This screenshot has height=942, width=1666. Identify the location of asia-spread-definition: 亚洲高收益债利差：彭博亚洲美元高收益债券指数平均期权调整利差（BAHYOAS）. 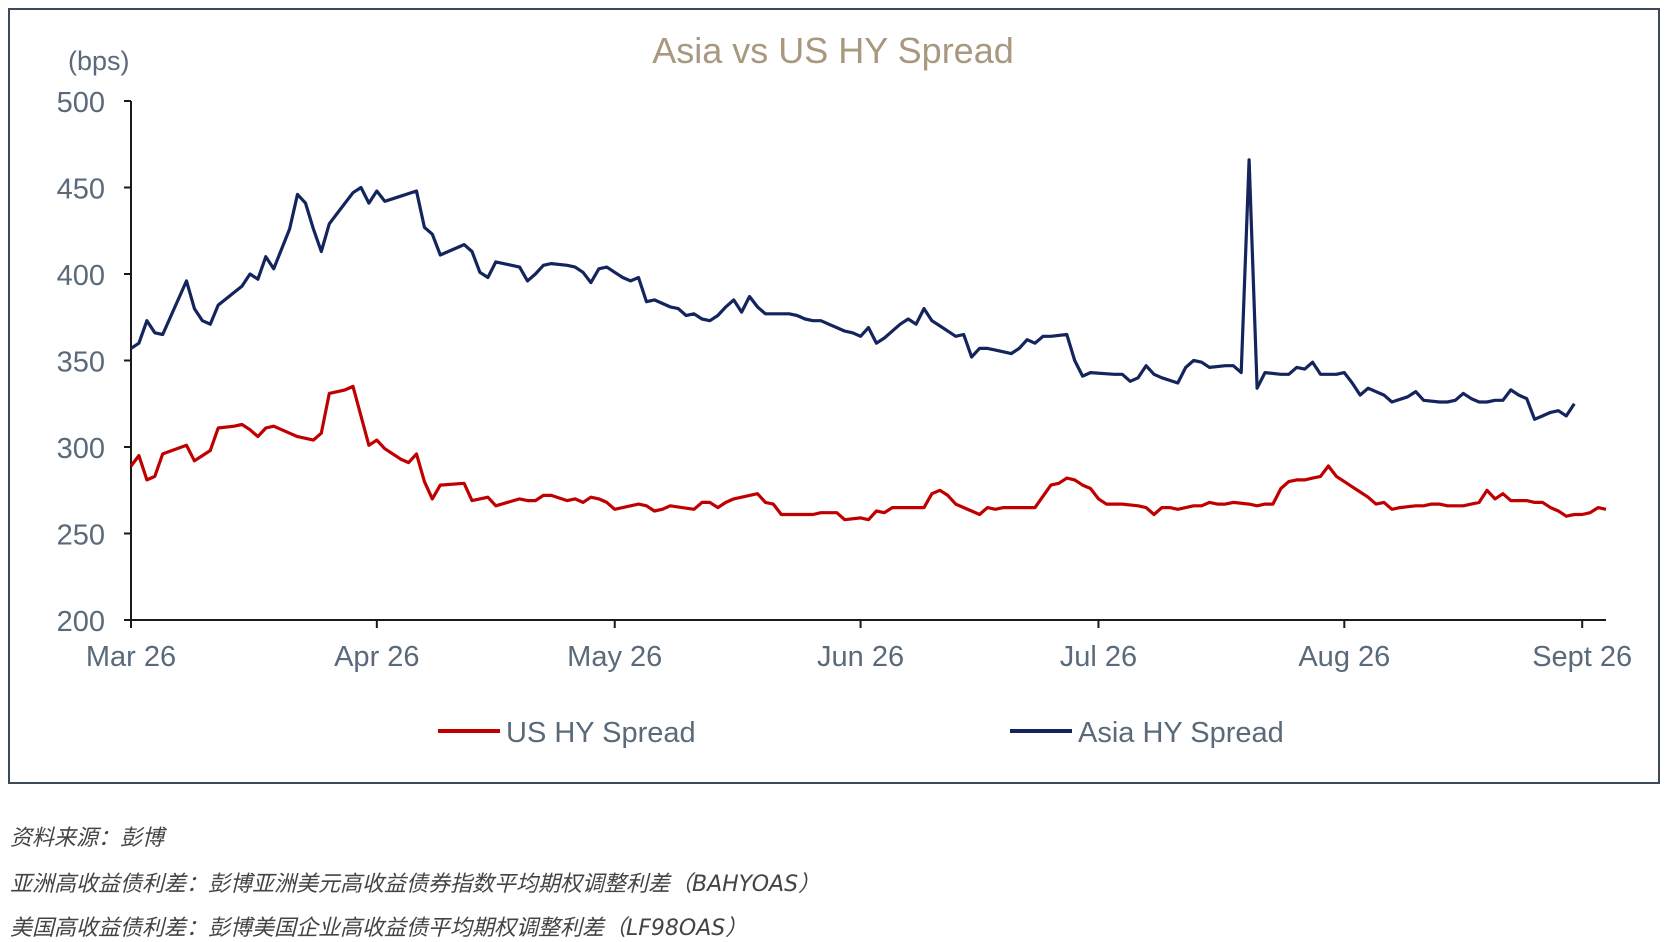
(415, 884).